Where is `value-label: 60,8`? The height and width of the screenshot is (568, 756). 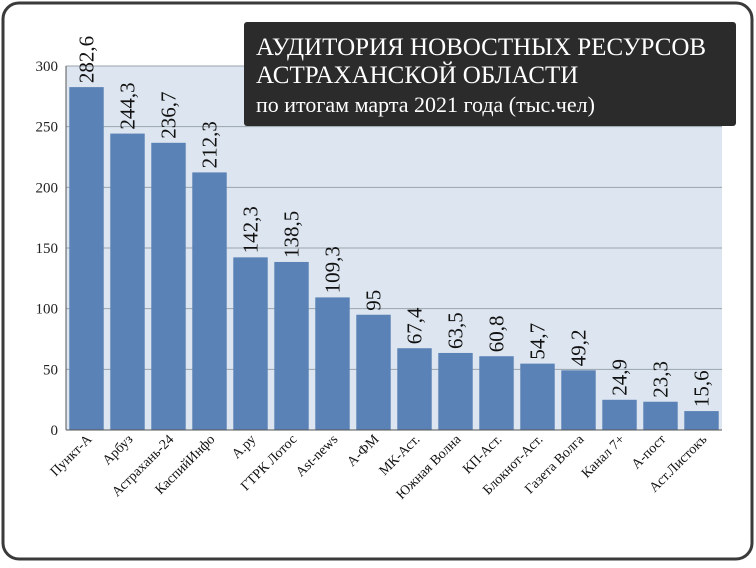 value-label: 60,8 is located at coordinates (497, 333).